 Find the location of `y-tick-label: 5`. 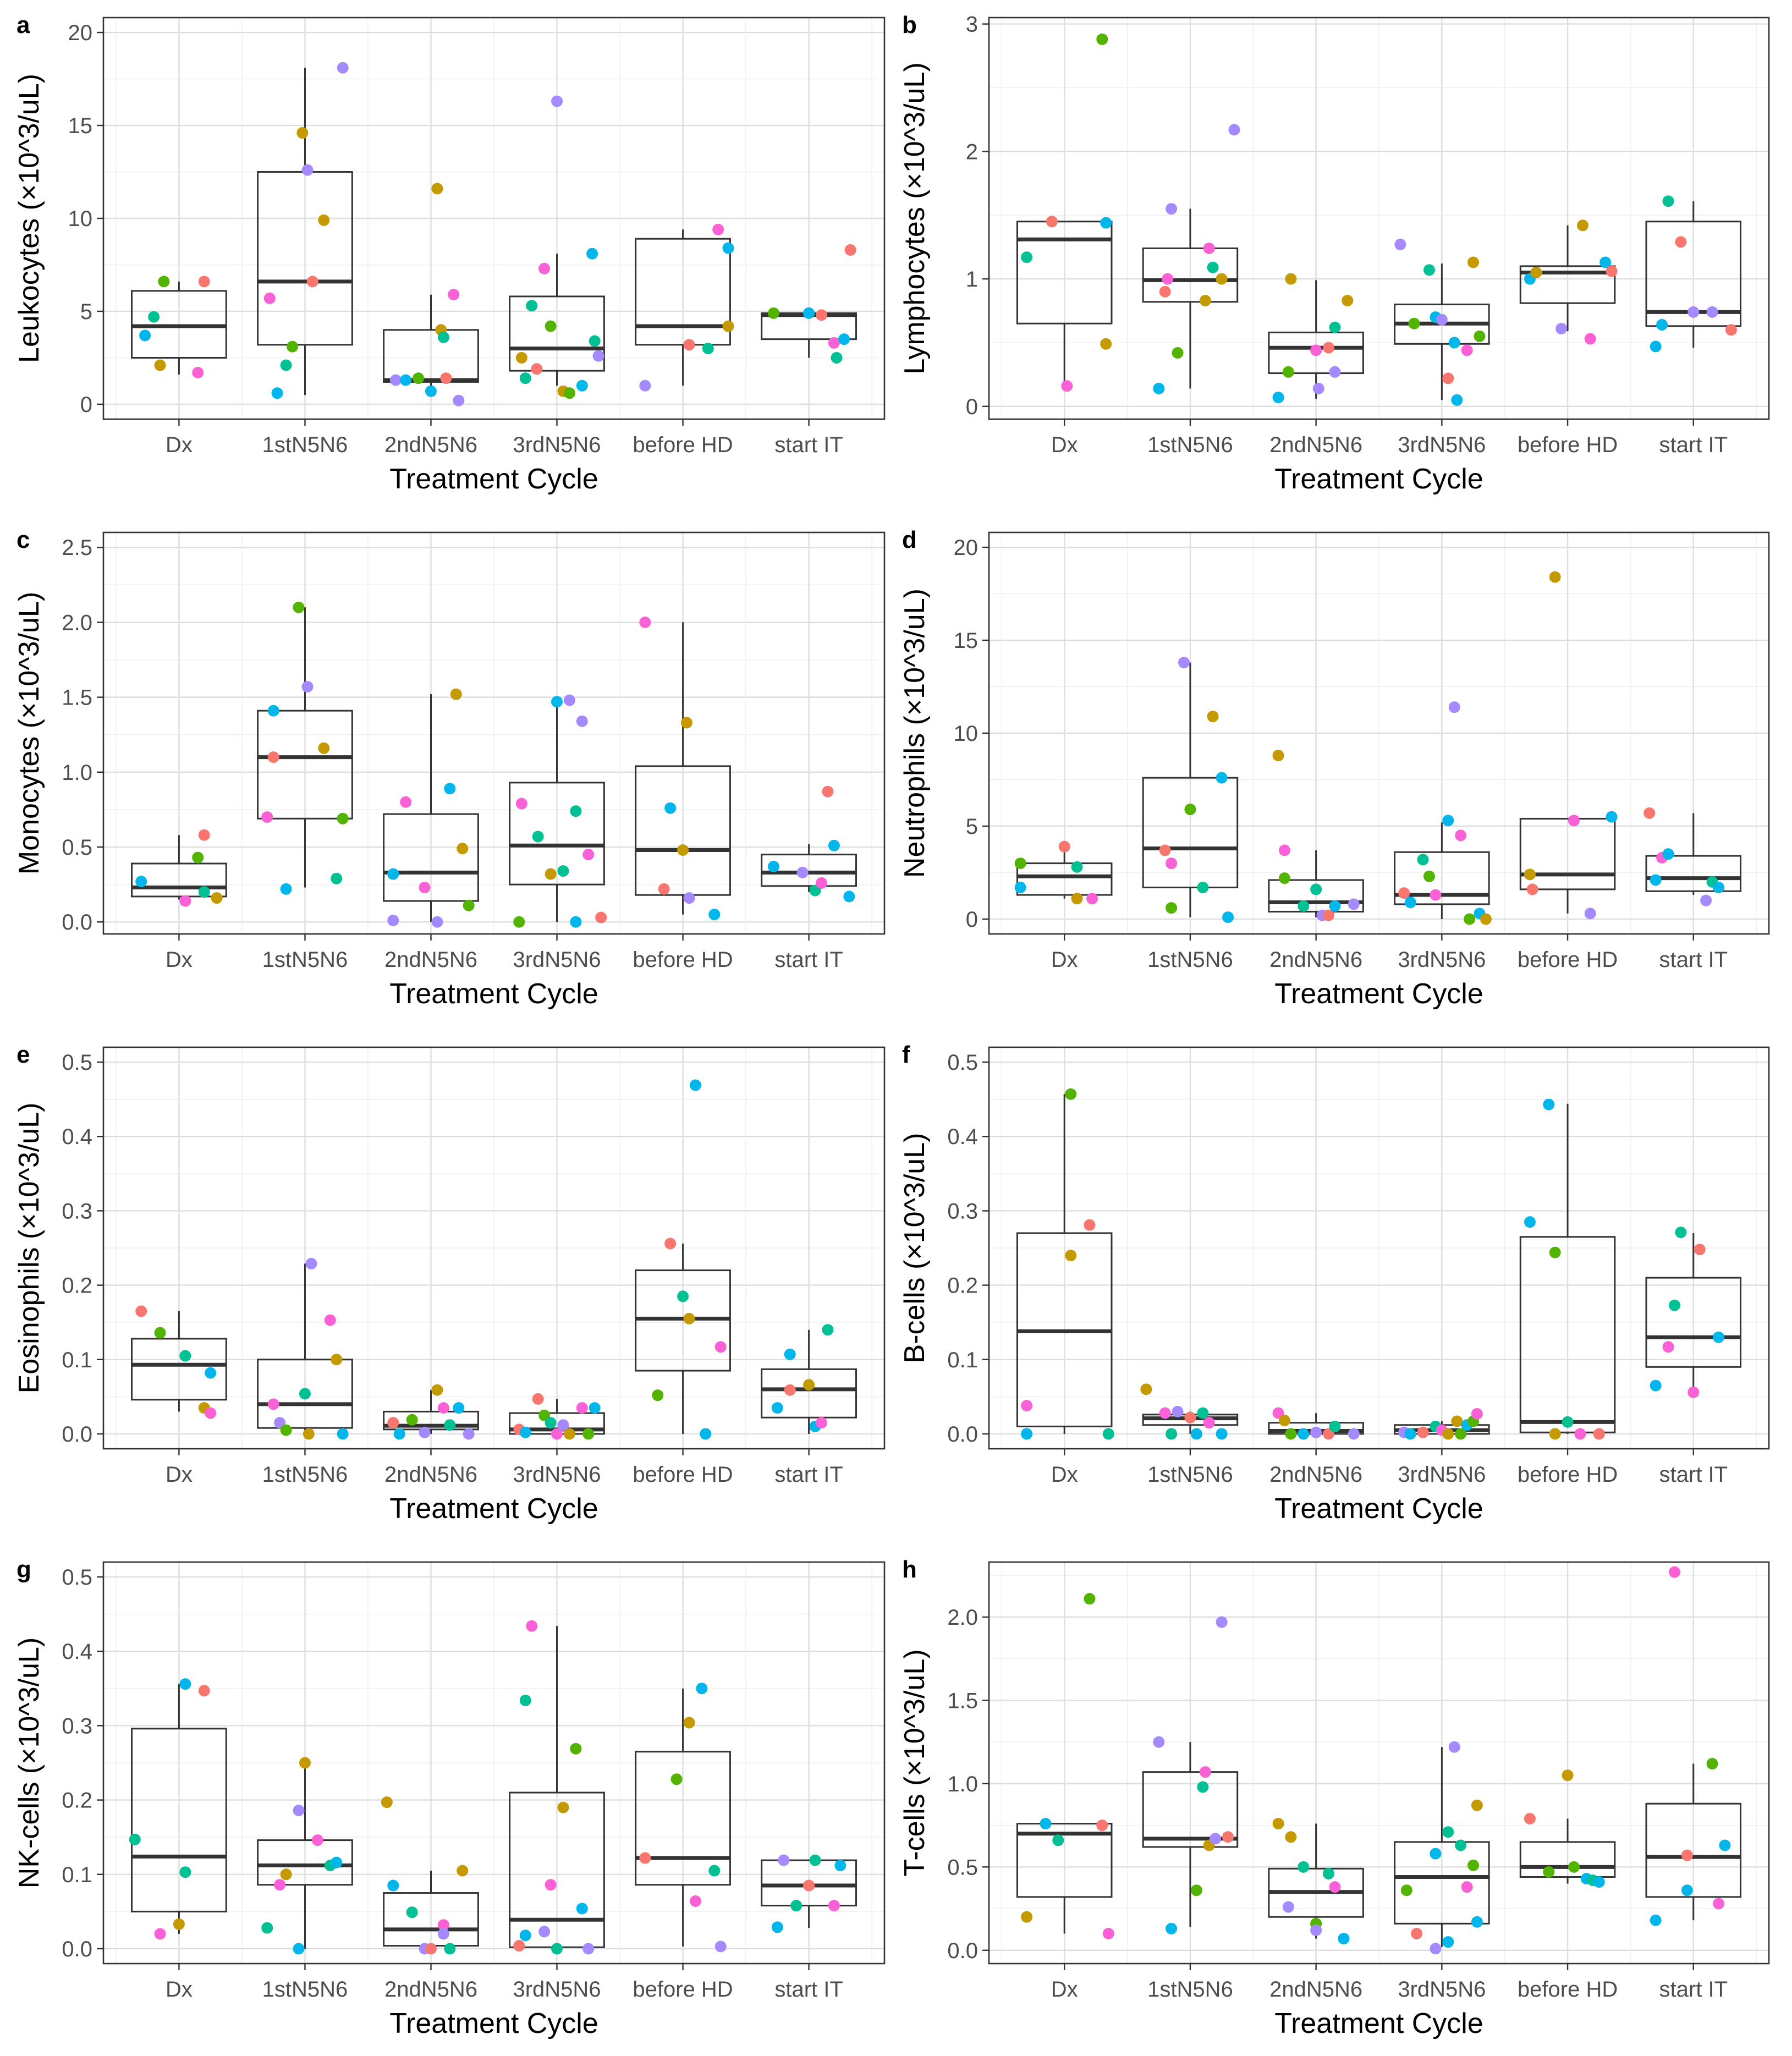

y-tick-label: 5 is located at coordinates (972, 827).